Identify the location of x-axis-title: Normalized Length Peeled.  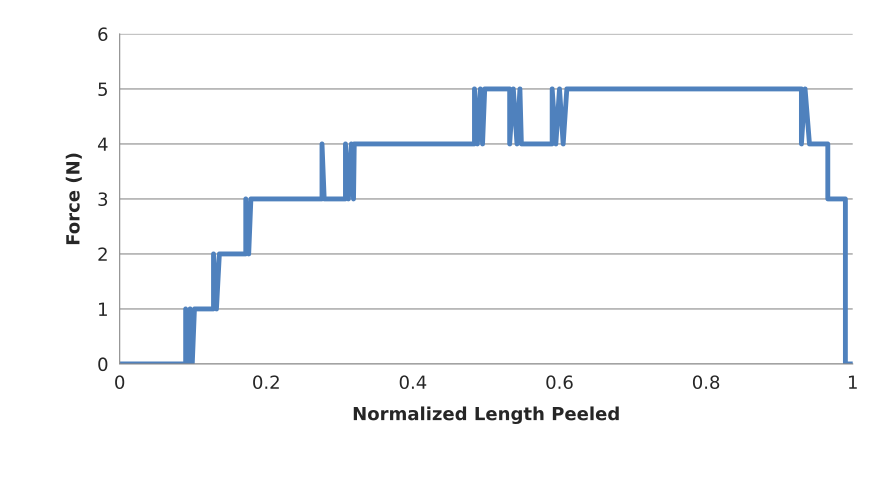
(486, 415).